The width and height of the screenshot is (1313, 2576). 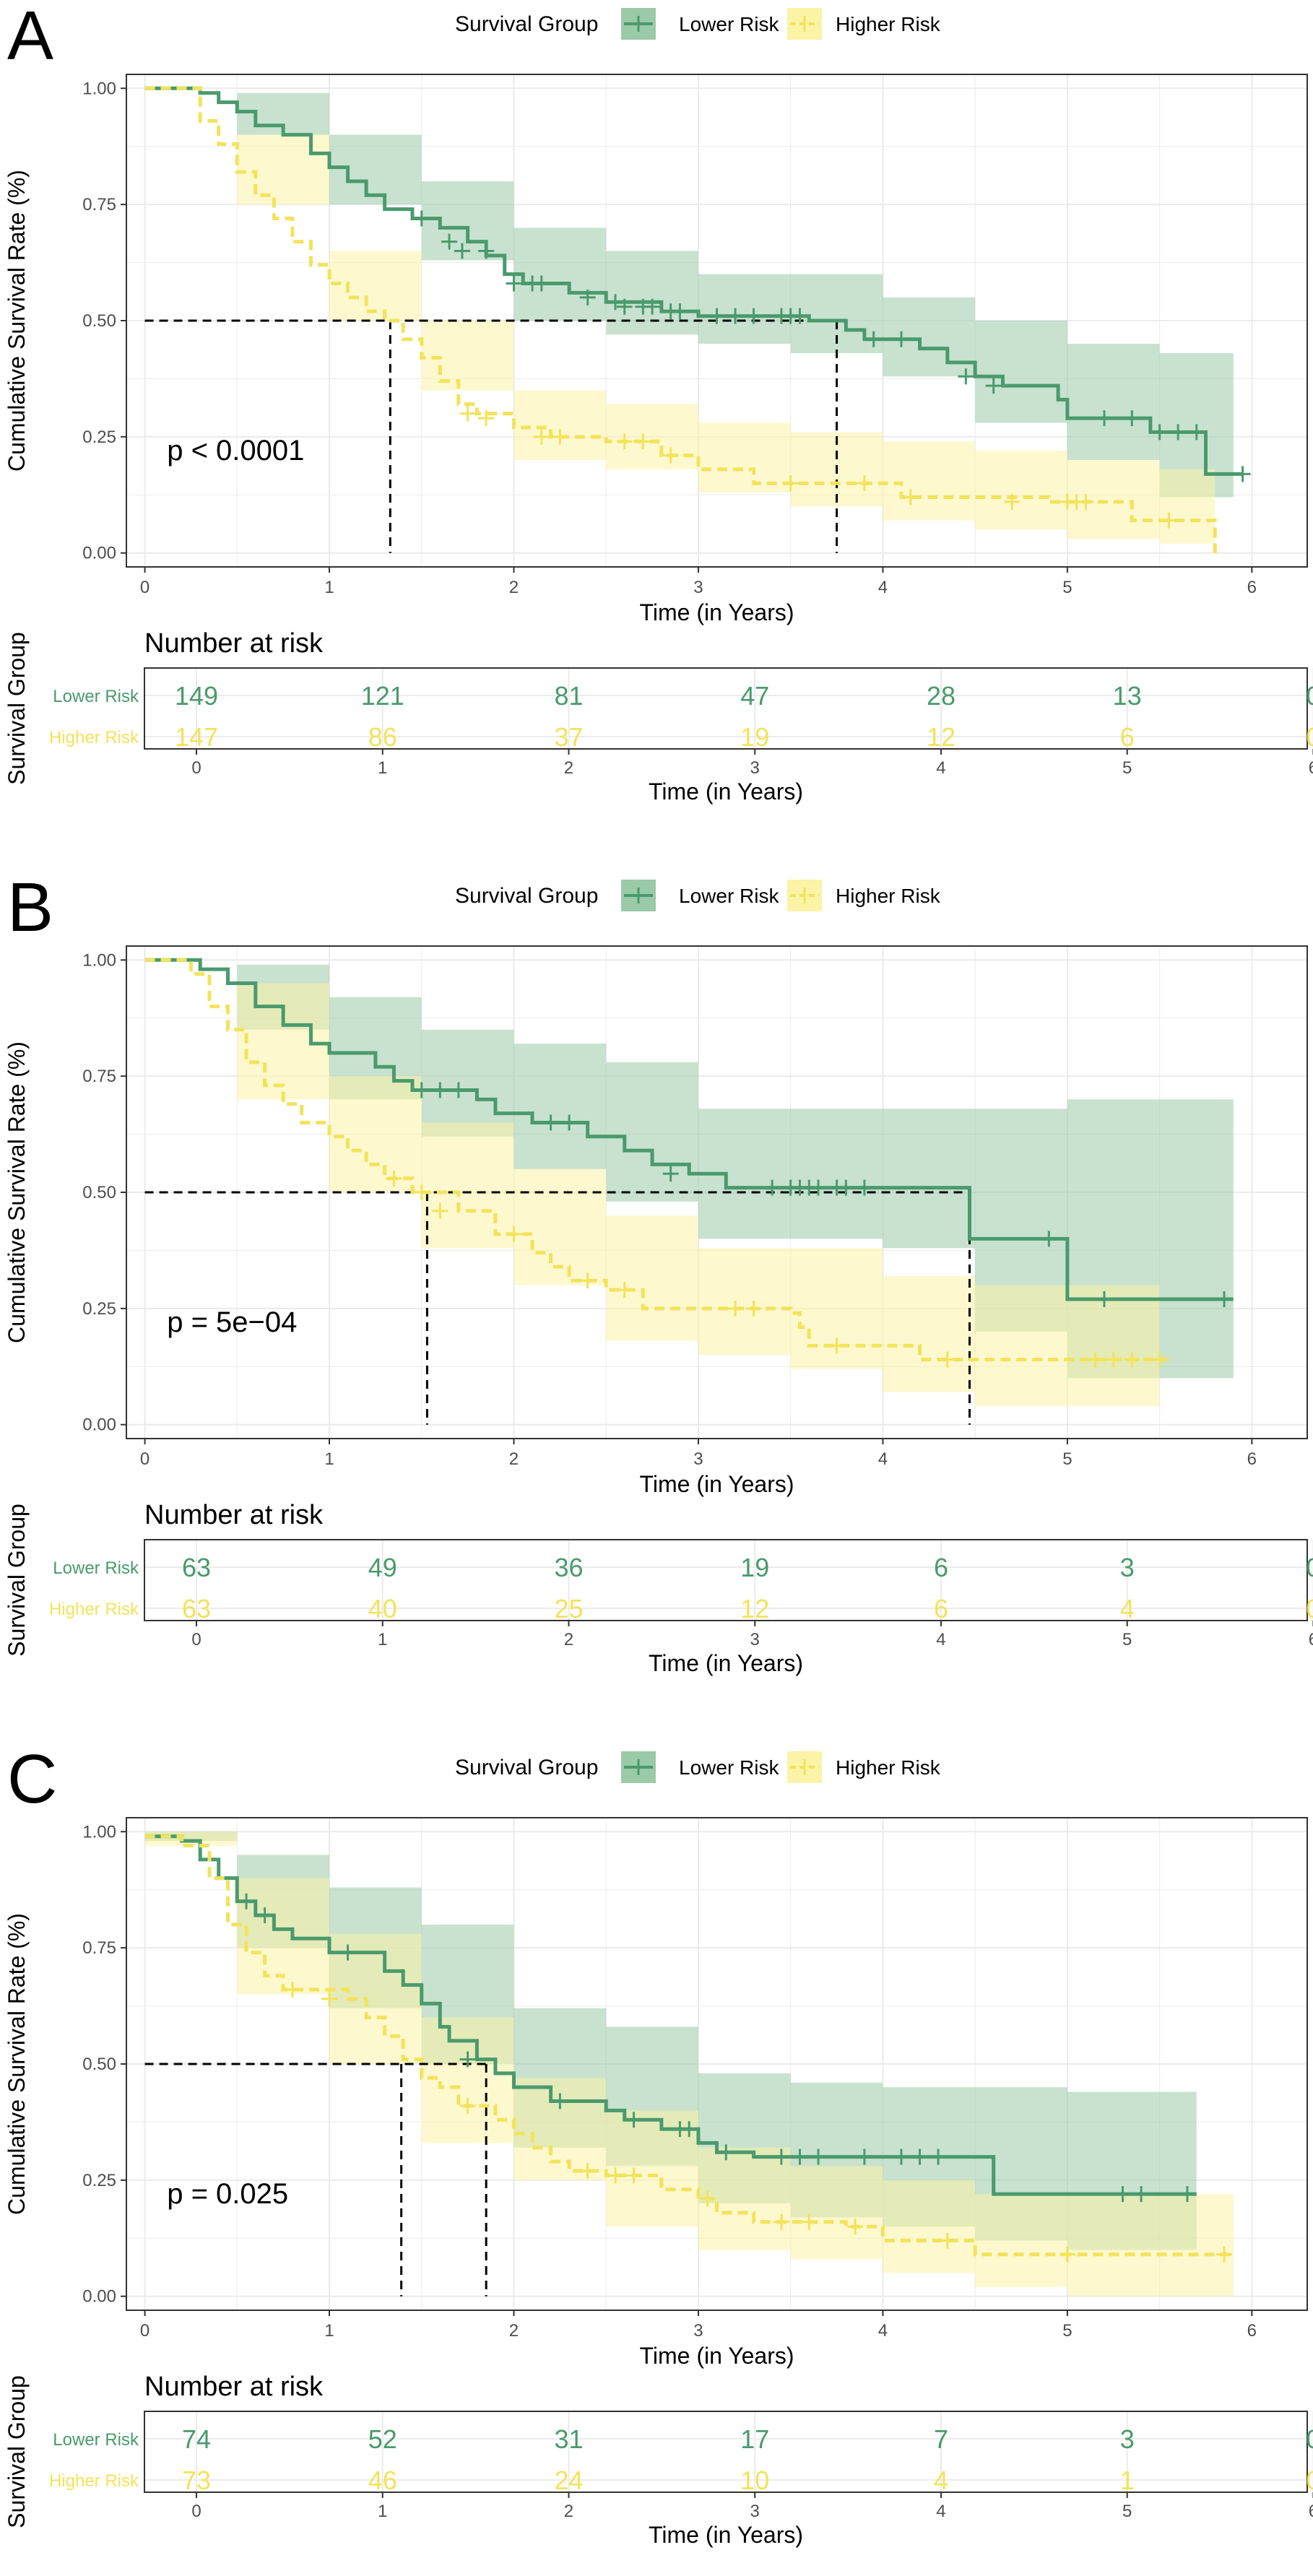 I want to click on risk-table-frame, so click(x=726, y=1580).